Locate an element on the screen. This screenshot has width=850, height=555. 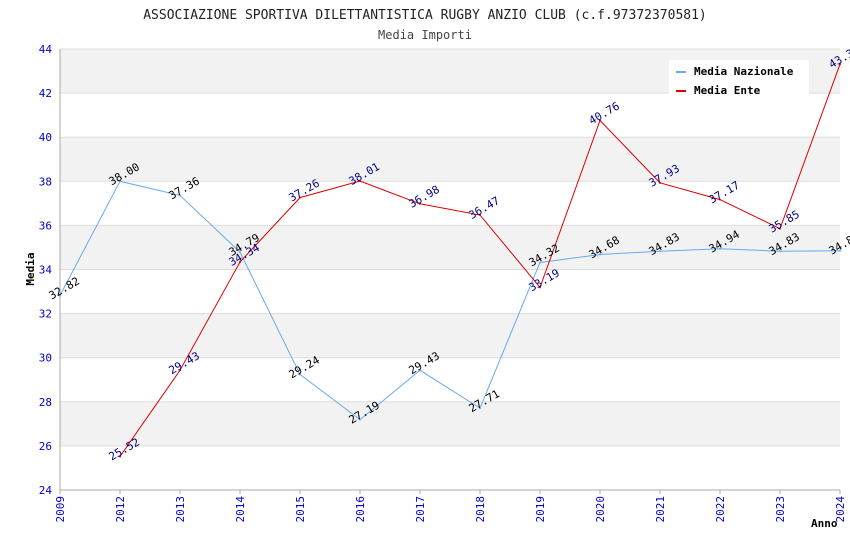
legend-label-media-ente: Media Ente is located at coordinates (727, 90).